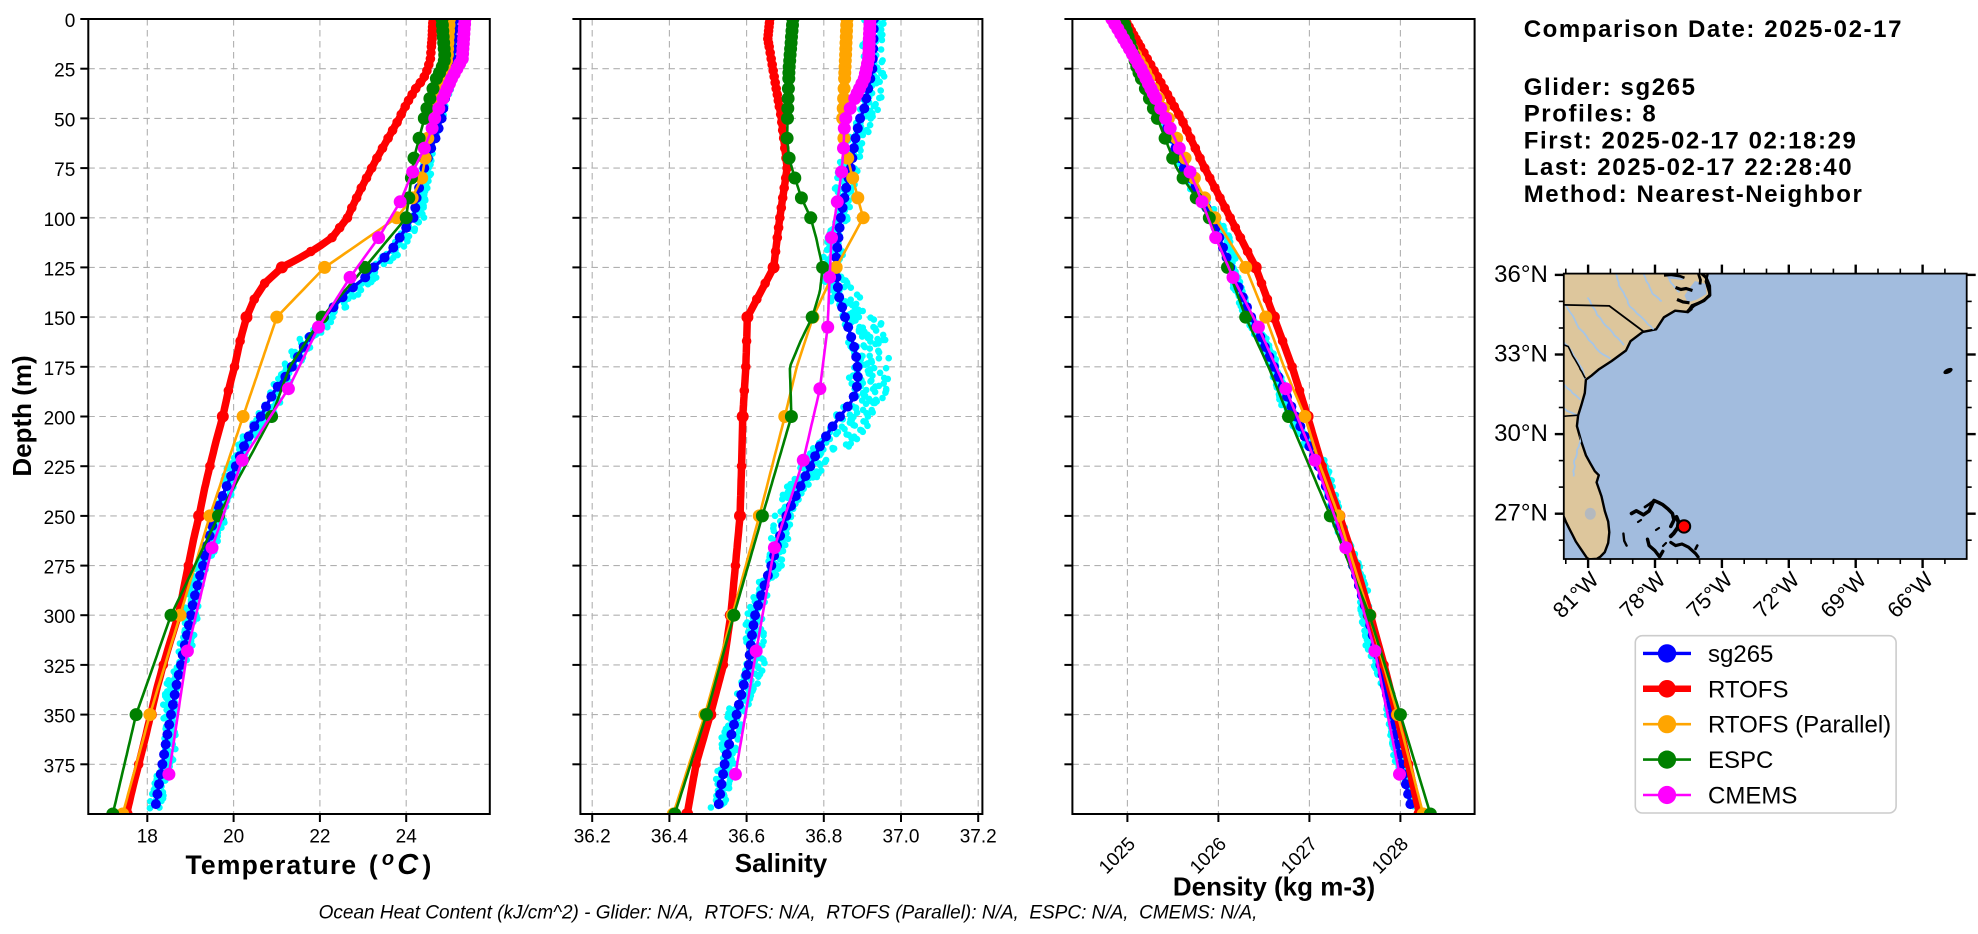 This screenshot has height=934, width=1978. I want to click on svg-text: 25, so click(64, 71).